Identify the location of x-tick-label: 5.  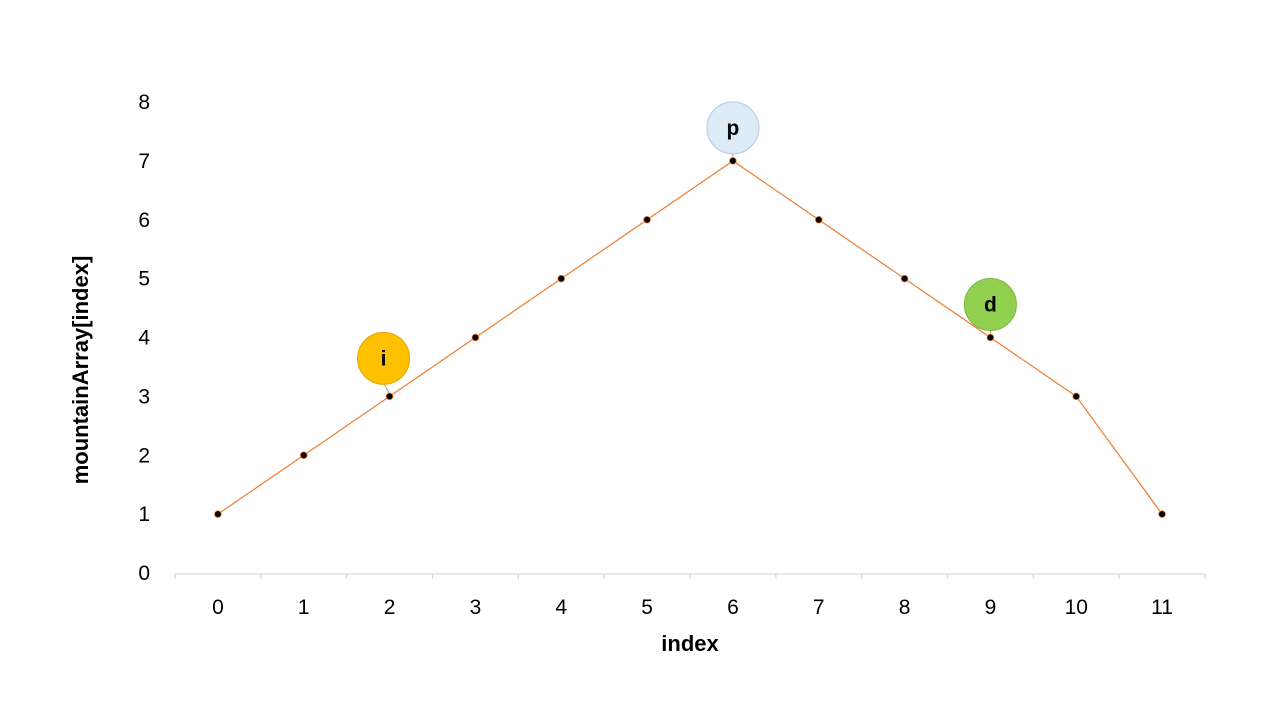
(647, 607).